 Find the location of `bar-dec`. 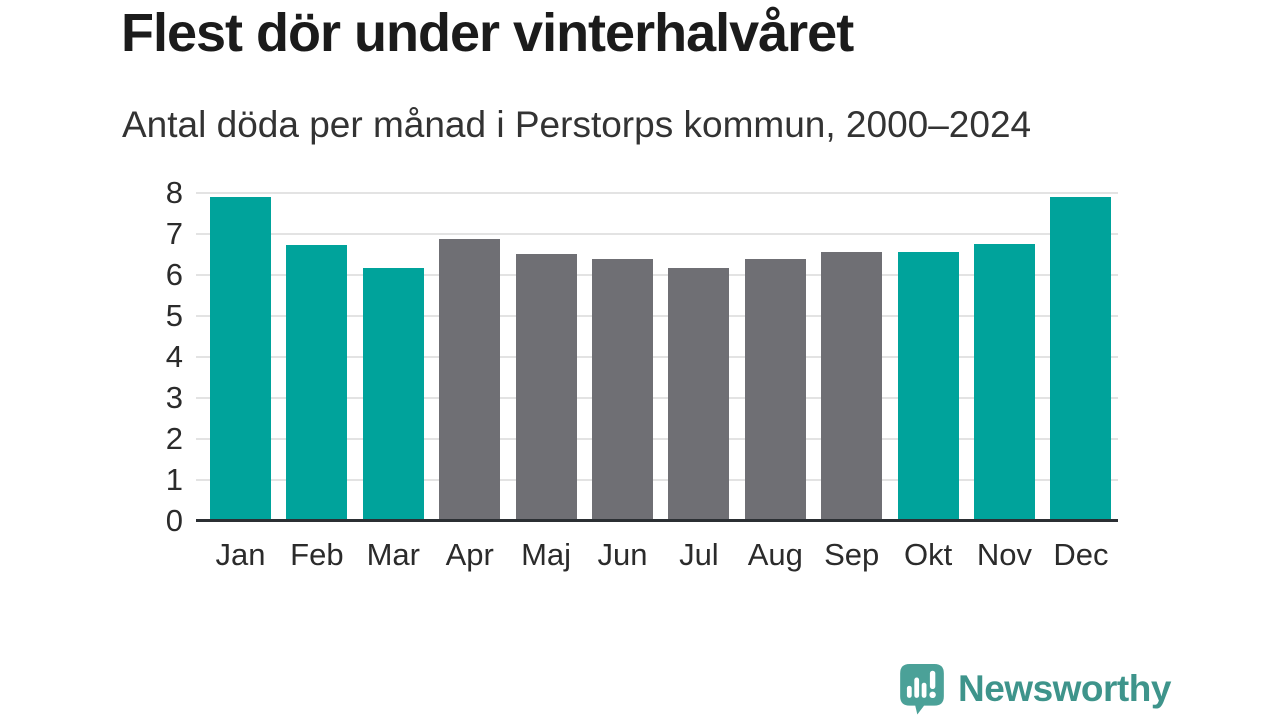

bar-dec is located at coordinates (1081, 359).